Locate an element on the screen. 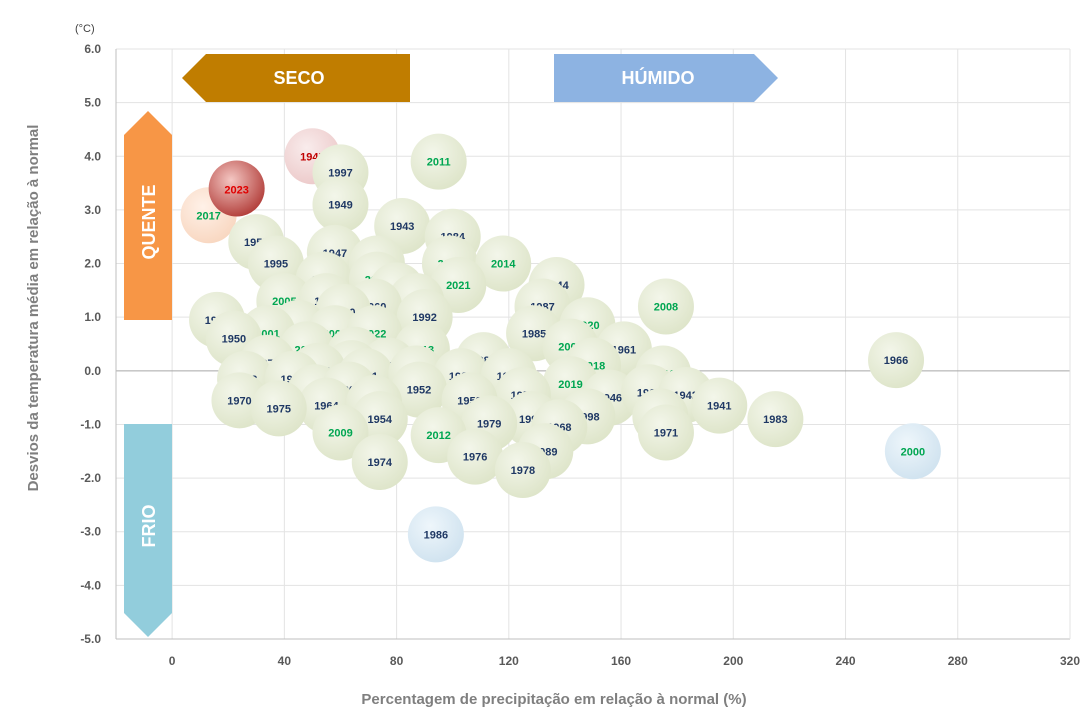 The image size is (1091, 720). bubble-label: 2019 is located at coordinates (570, 385).